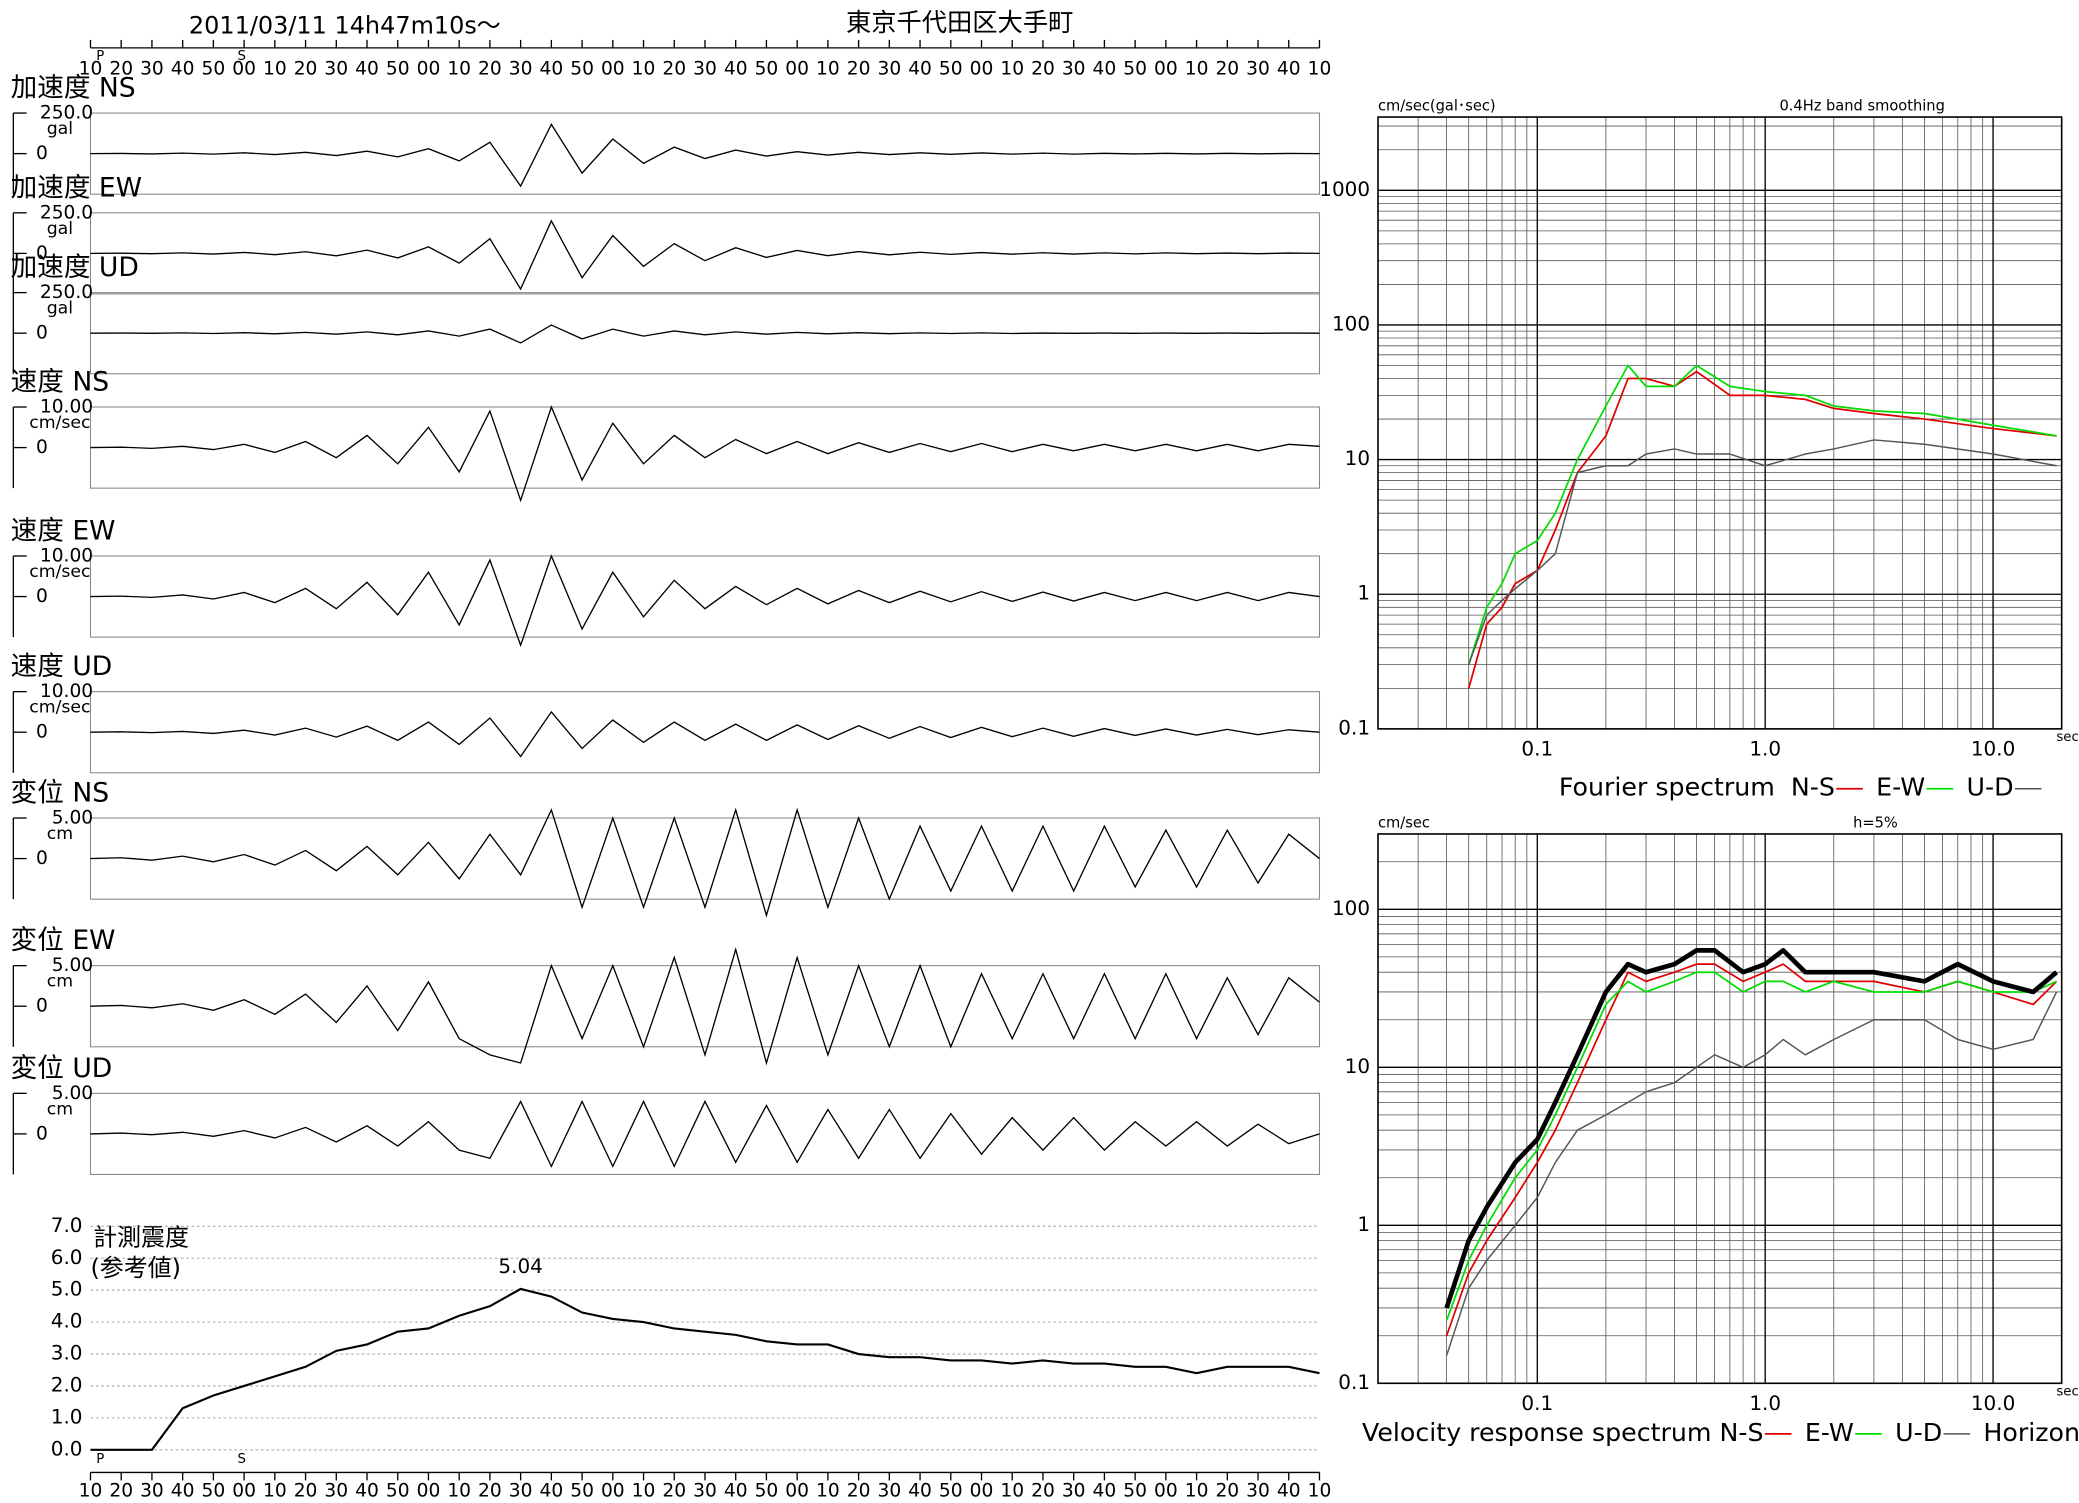  I want to click on x-tick-label: 0.1, so click(1537, 1403).